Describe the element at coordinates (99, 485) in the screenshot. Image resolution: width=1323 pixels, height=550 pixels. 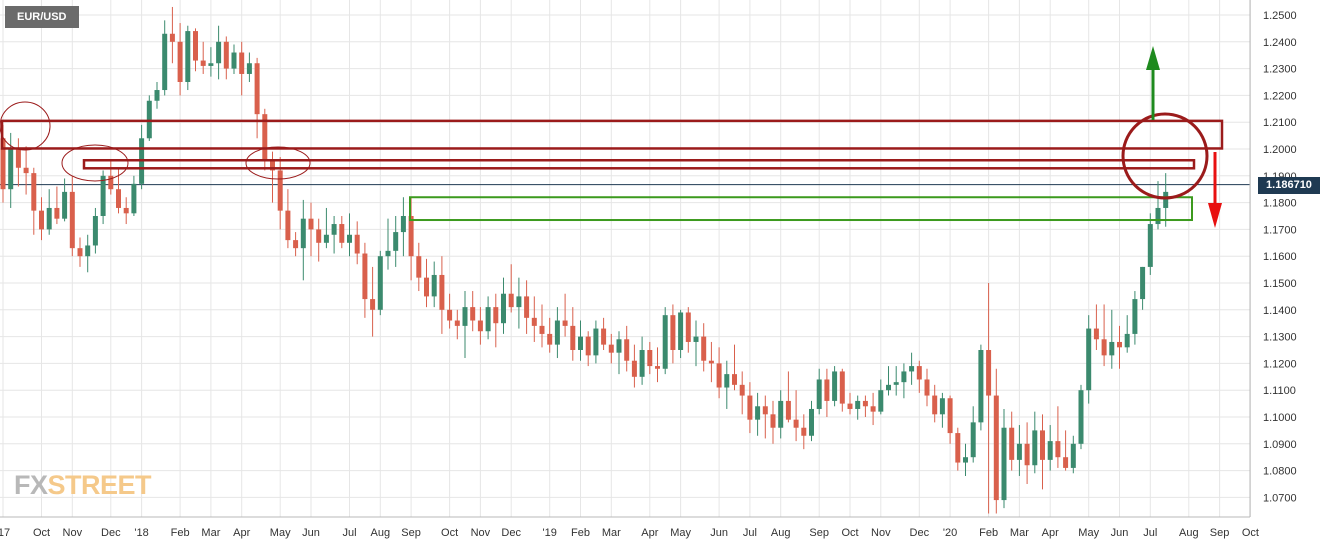
I see `brand-street: STREET` at that location.